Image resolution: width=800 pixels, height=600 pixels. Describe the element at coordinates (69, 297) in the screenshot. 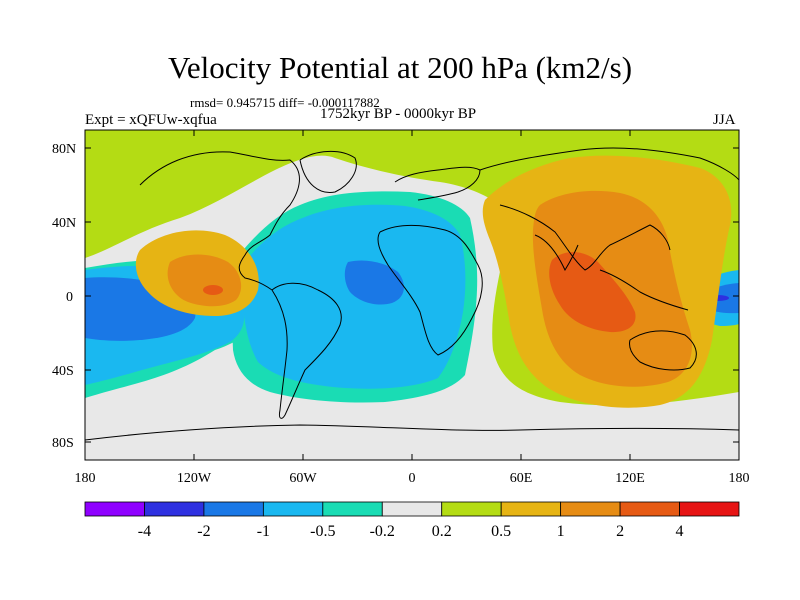

I see `lat-tick-0: 0` at that location.